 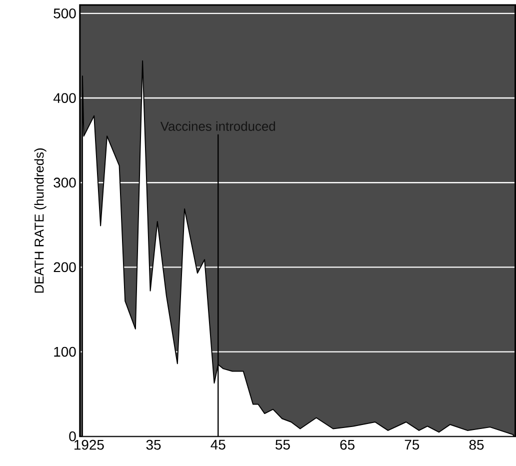 What do you see at coordinates (64, 97) in the screenshot?
I see `y-tick-label: 400` at bounding box center [64, 97].